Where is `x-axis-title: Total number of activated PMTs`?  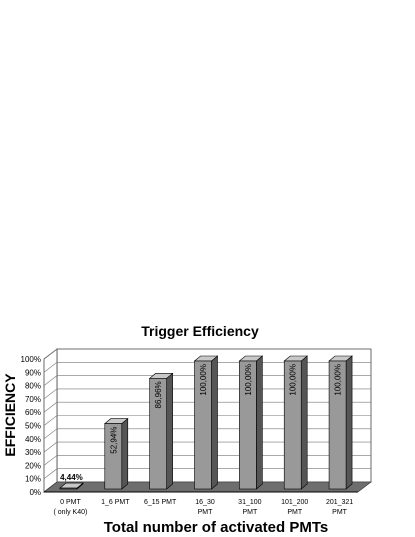 x-axis-title: Total number of activated PMTs is located at coordinates (216, 527).